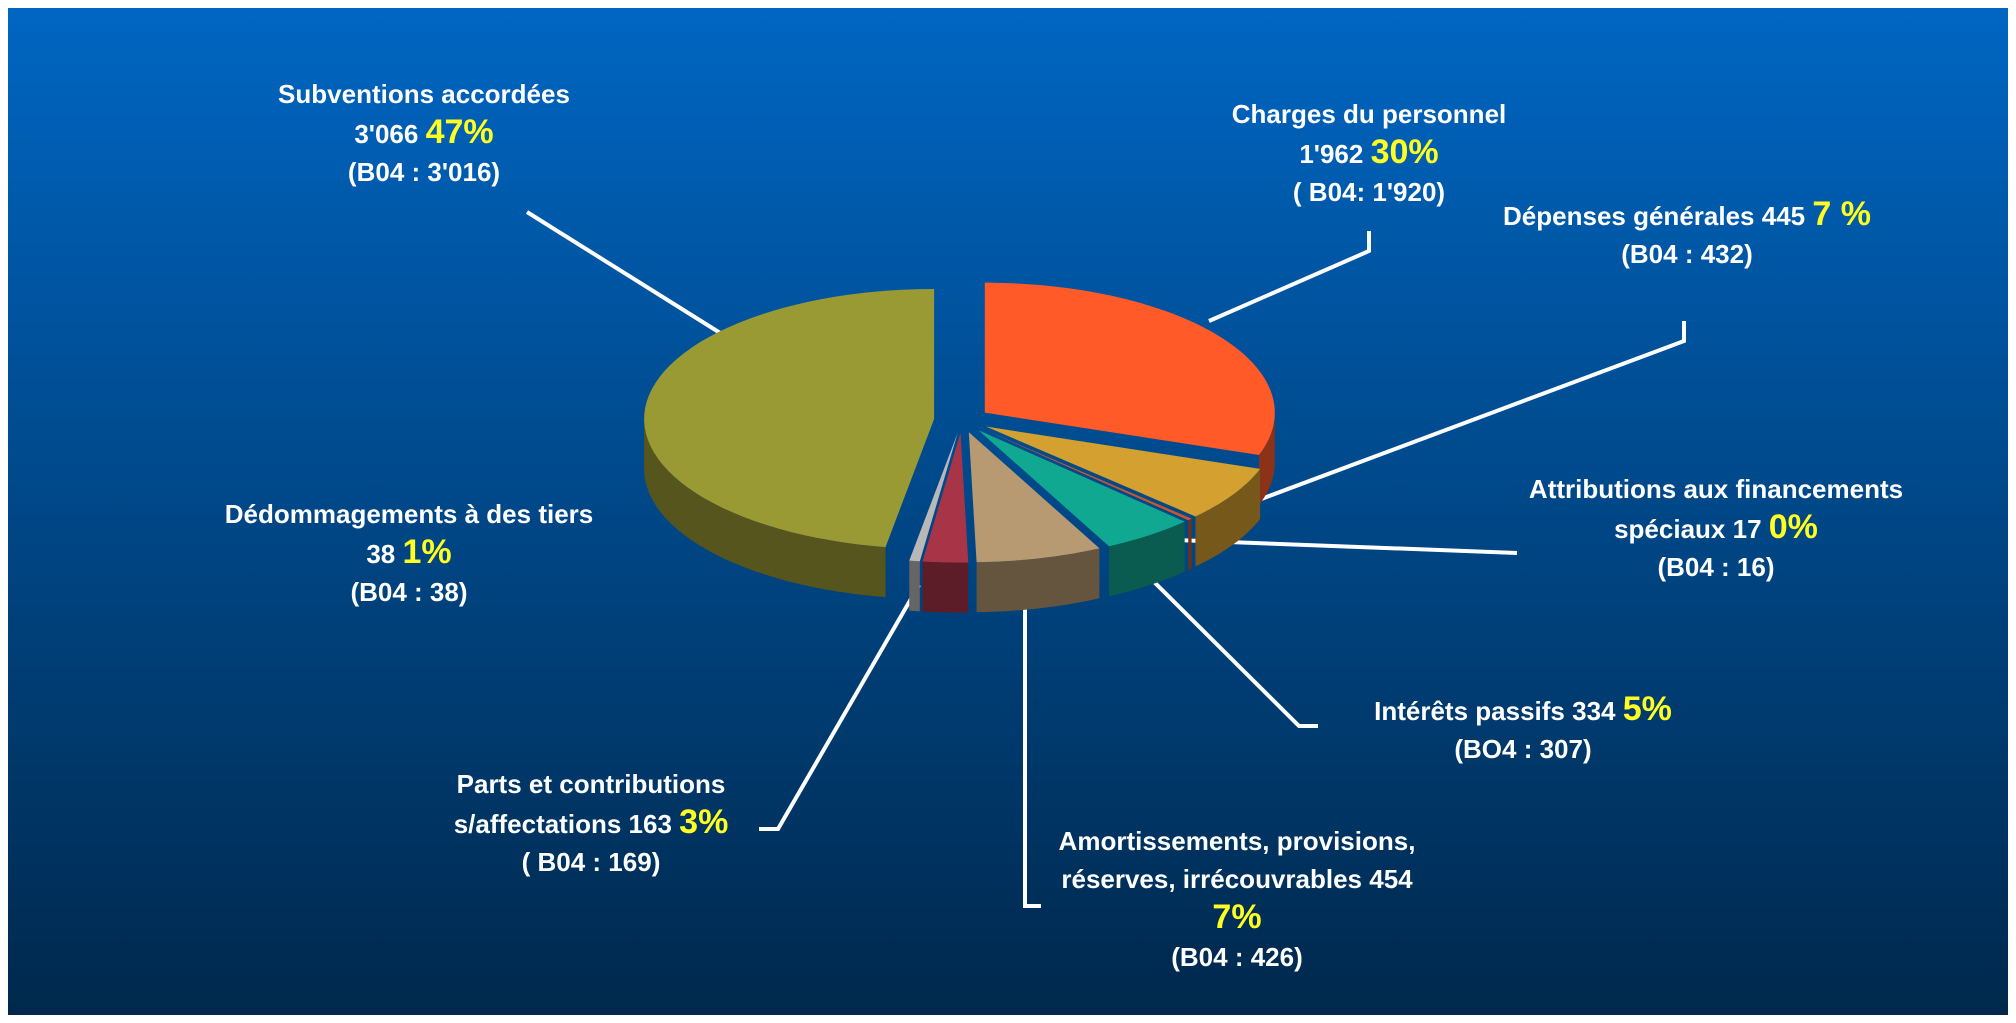 This screenshot has width=2016, height=1023. What do you see at coordinates (1391, 879) in the screenshot?
I see `value-label: 454` at bounding box center [1391, 879].